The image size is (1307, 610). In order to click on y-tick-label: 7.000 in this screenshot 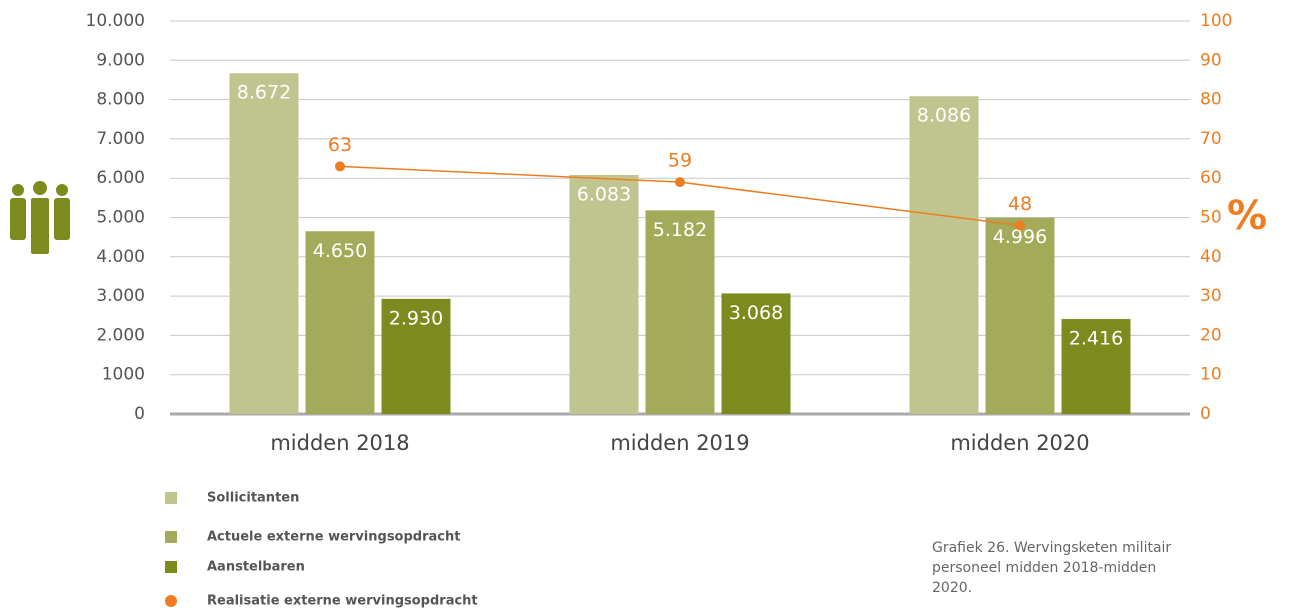, I will do `click(120, 139)`.